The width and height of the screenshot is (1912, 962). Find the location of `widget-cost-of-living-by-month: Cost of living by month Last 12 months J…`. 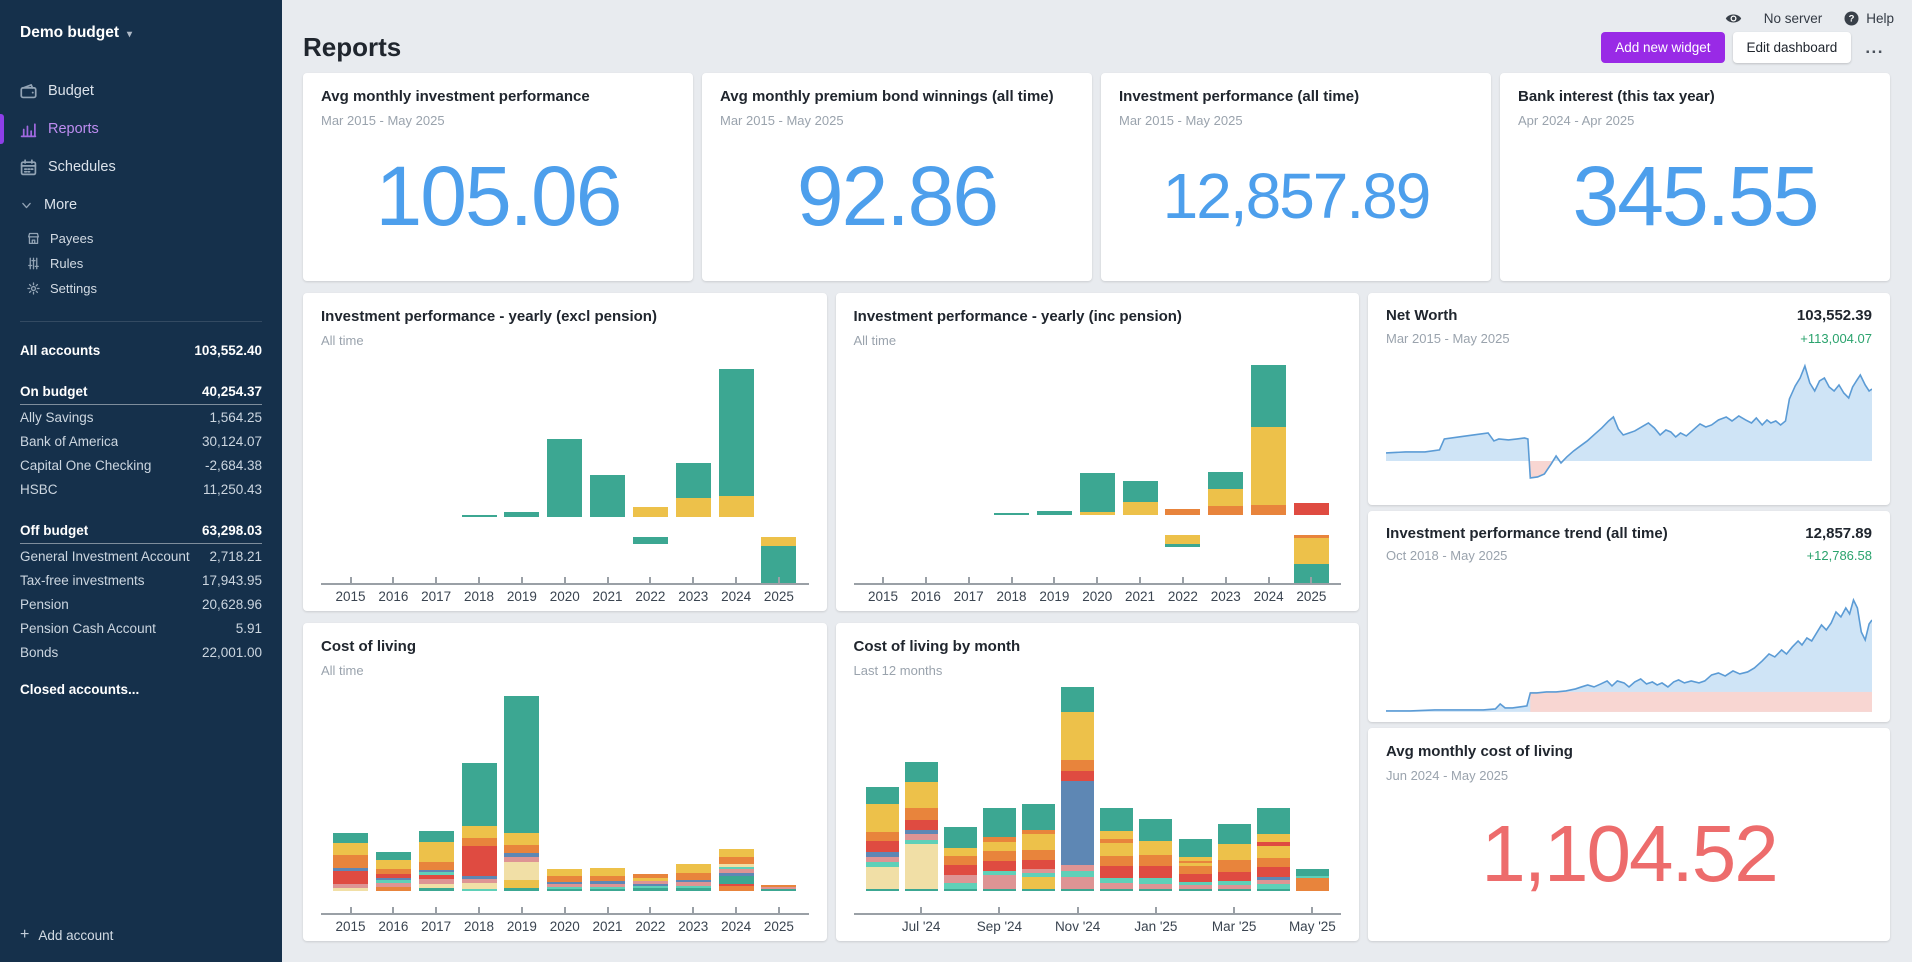

widget-cost-of-living-by-month: Cost of living by month Last 12 months J… is located at coordinates (1097, 782).